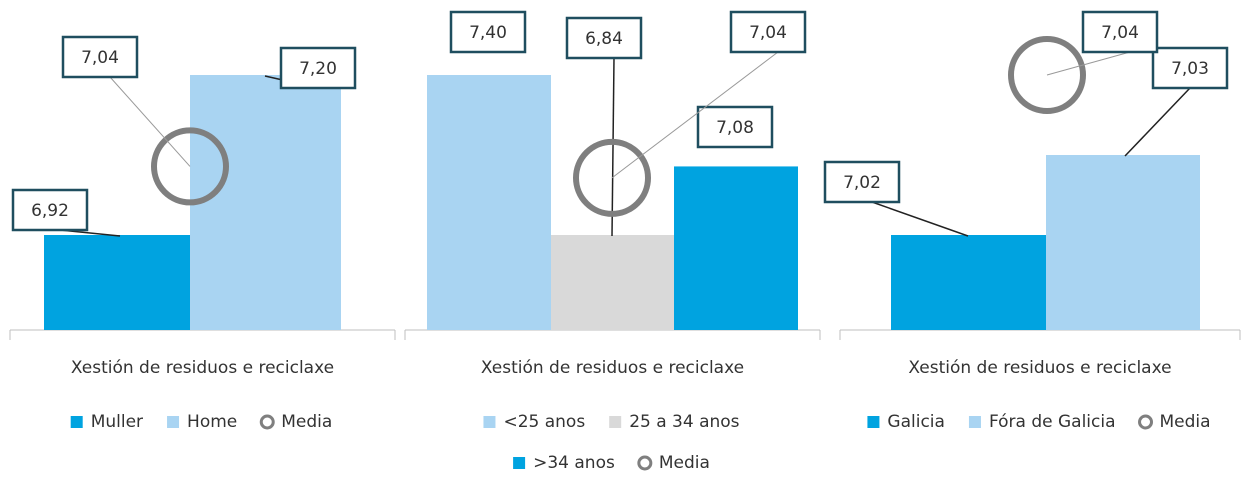  Describe the element at coordinates (117, 422) in the screenshot. I see `legend-label: Muller` at that location.